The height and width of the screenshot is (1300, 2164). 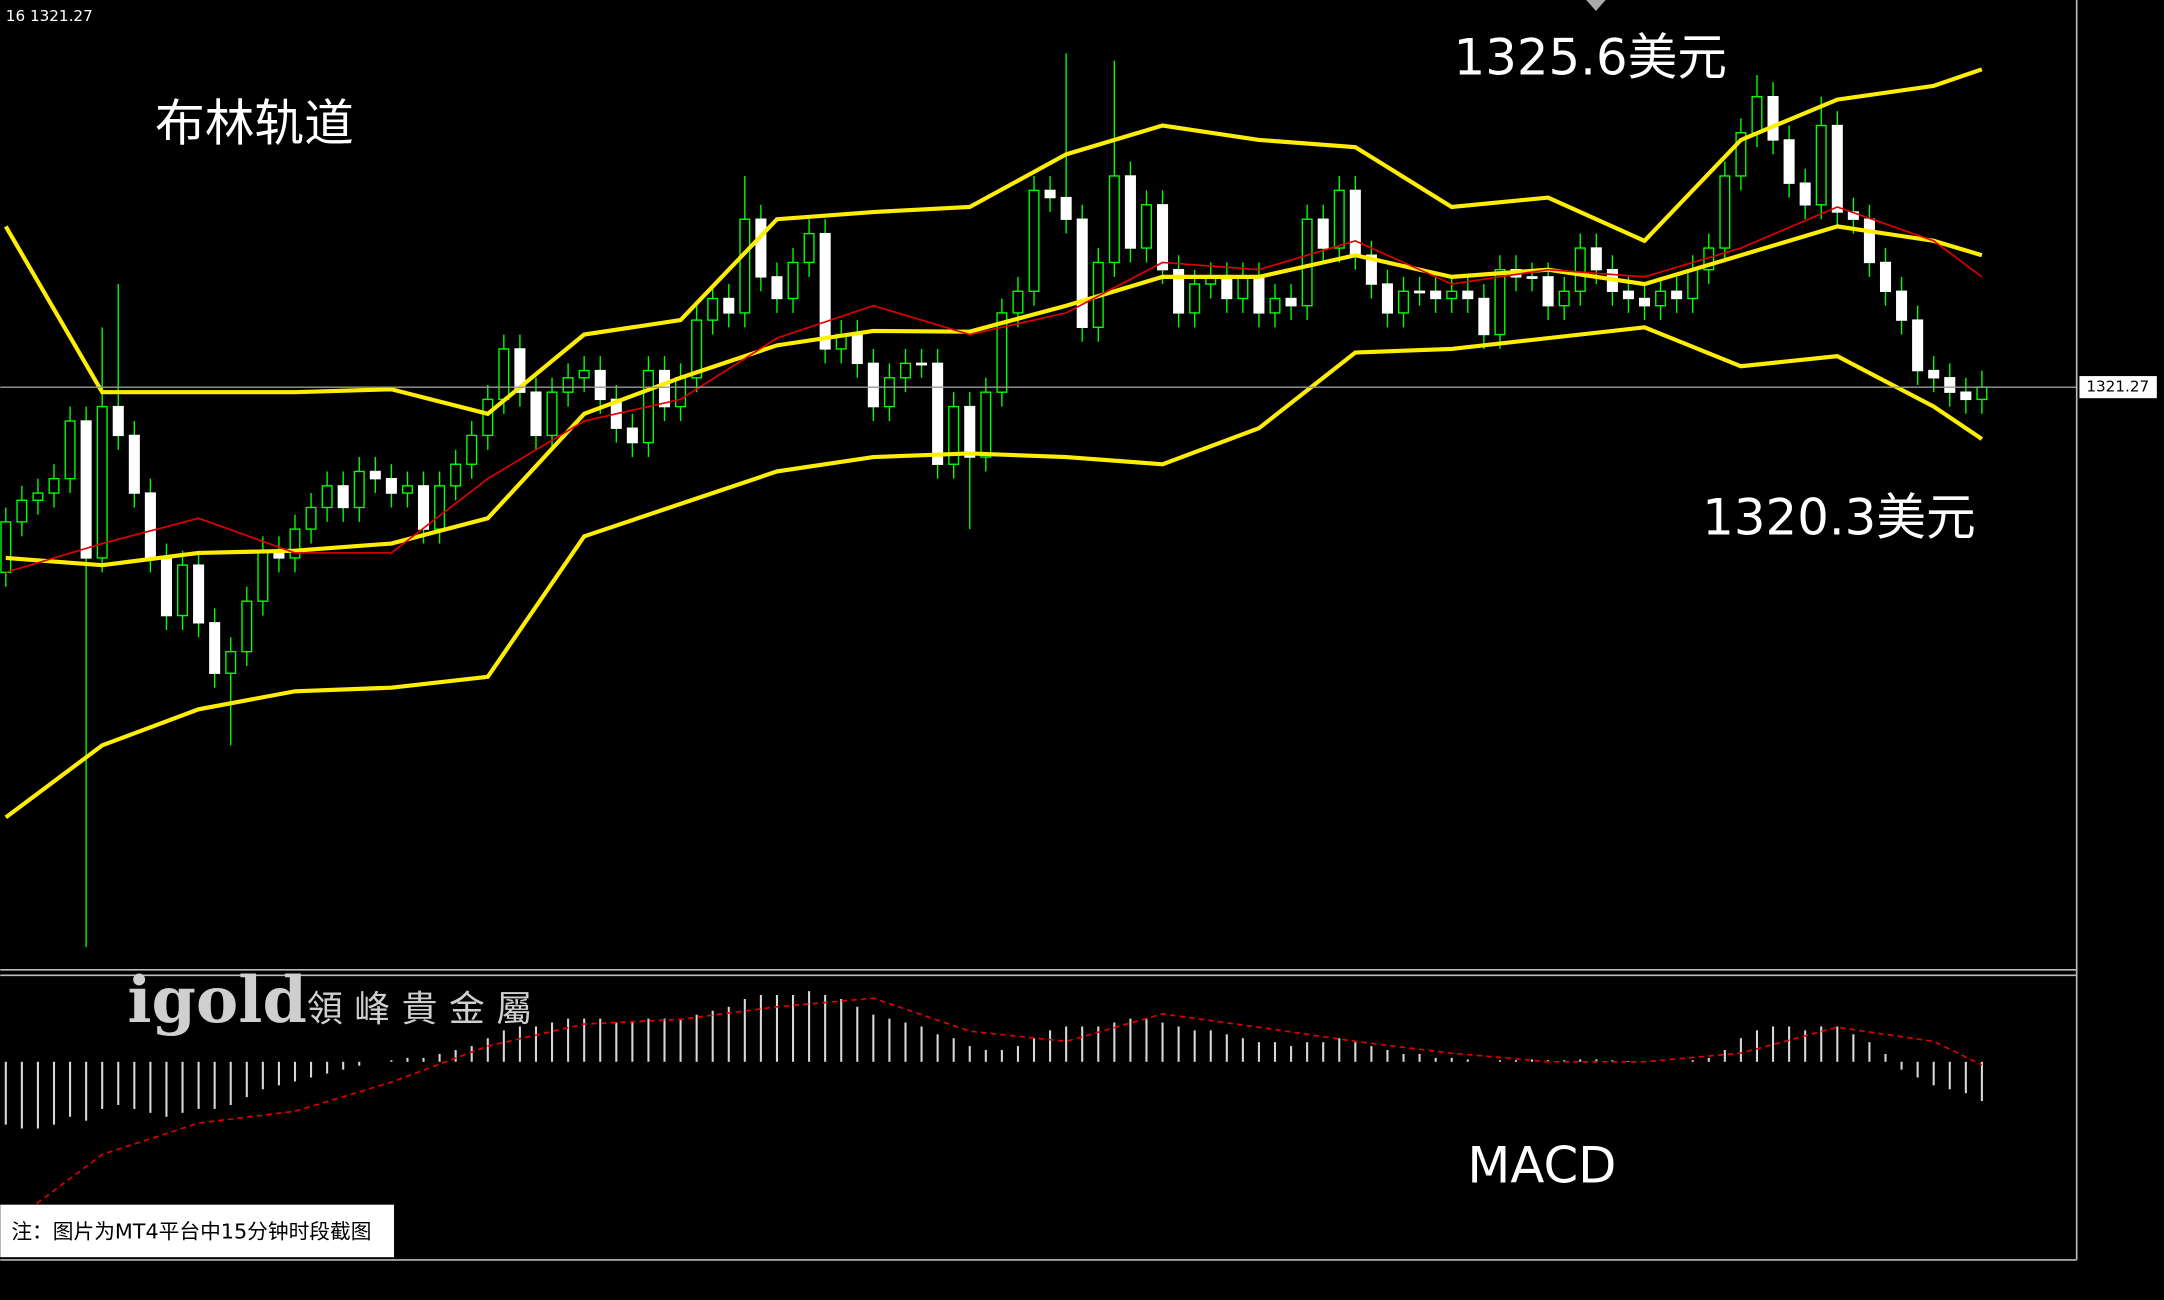 I want to click on annotation: 1320.3美元, so click(x=1838, y=517).